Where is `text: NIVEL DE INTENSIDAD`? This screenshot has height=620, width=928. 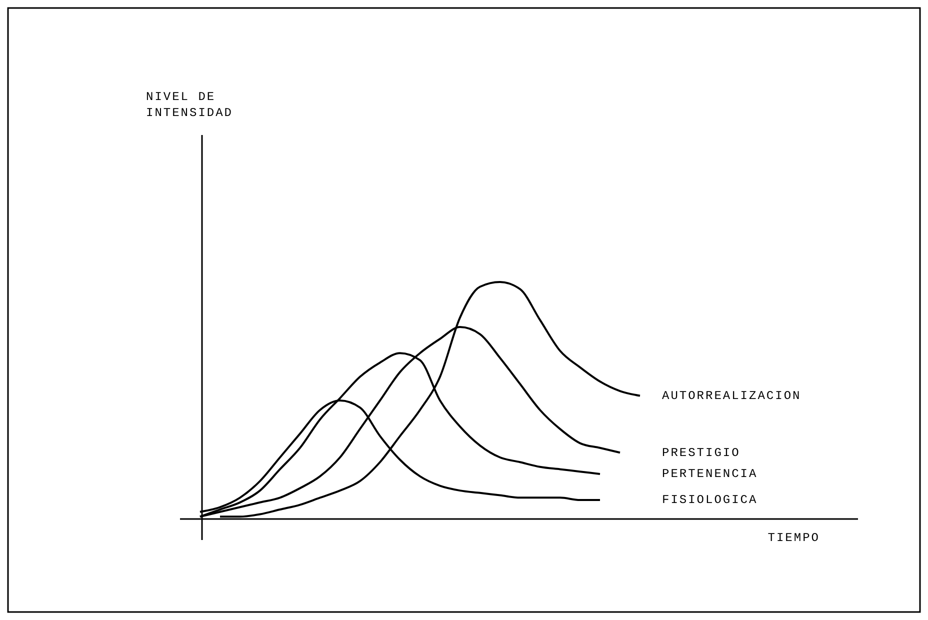 text: NIVEL DE INTENSIDAD is located at coordinates (190, 105).